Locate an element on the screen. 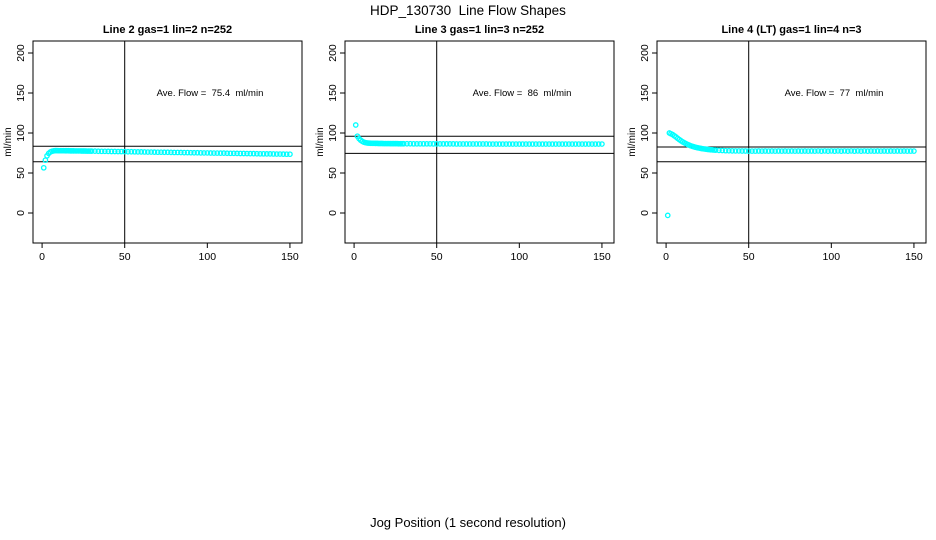  y-tick-label: 150 is located at coordinates (333, 93).